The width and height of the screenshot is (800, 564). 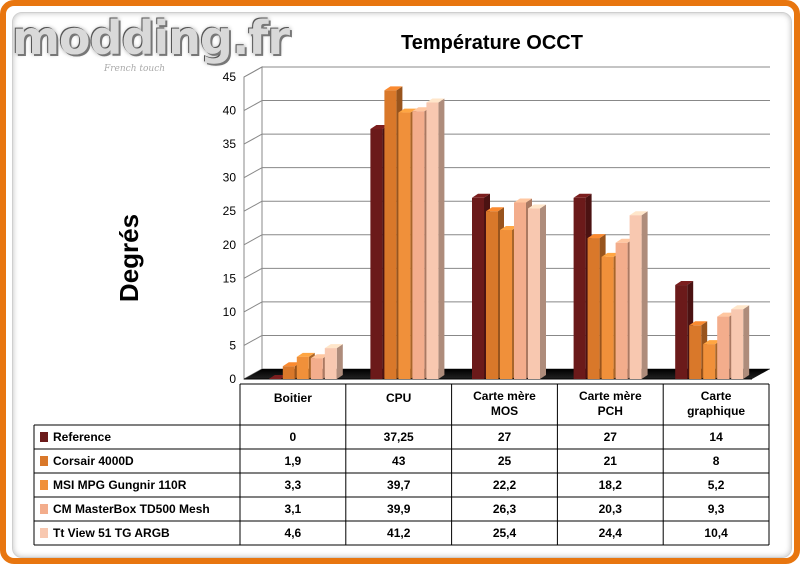 I want to click on data-label: 8, so click(x=716, y=461).